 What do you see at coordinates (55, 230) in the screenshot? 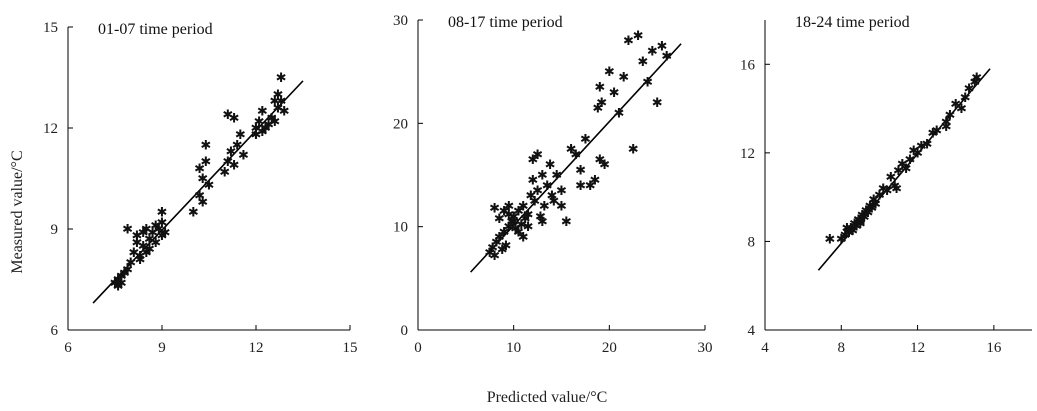
I see `y-tick-label: 9` at bounding box center [55, 230].